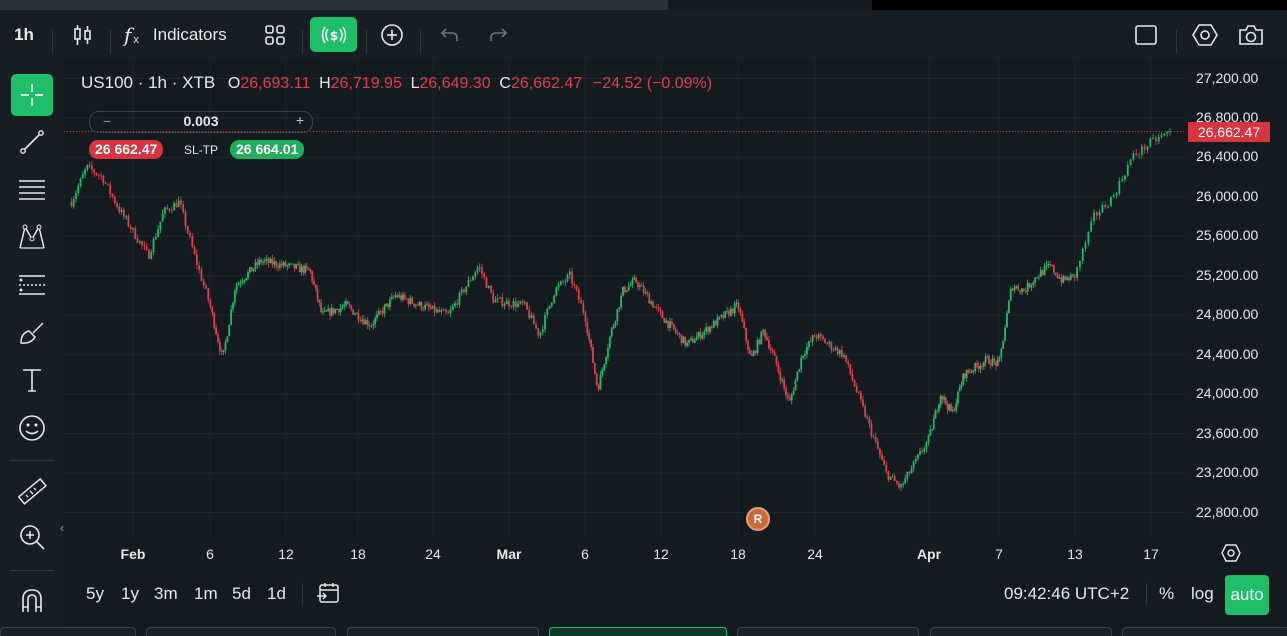  Describe the element at coordinates (1167, 593) in the screenshot. I see `percent-scale-button: %` at that location.